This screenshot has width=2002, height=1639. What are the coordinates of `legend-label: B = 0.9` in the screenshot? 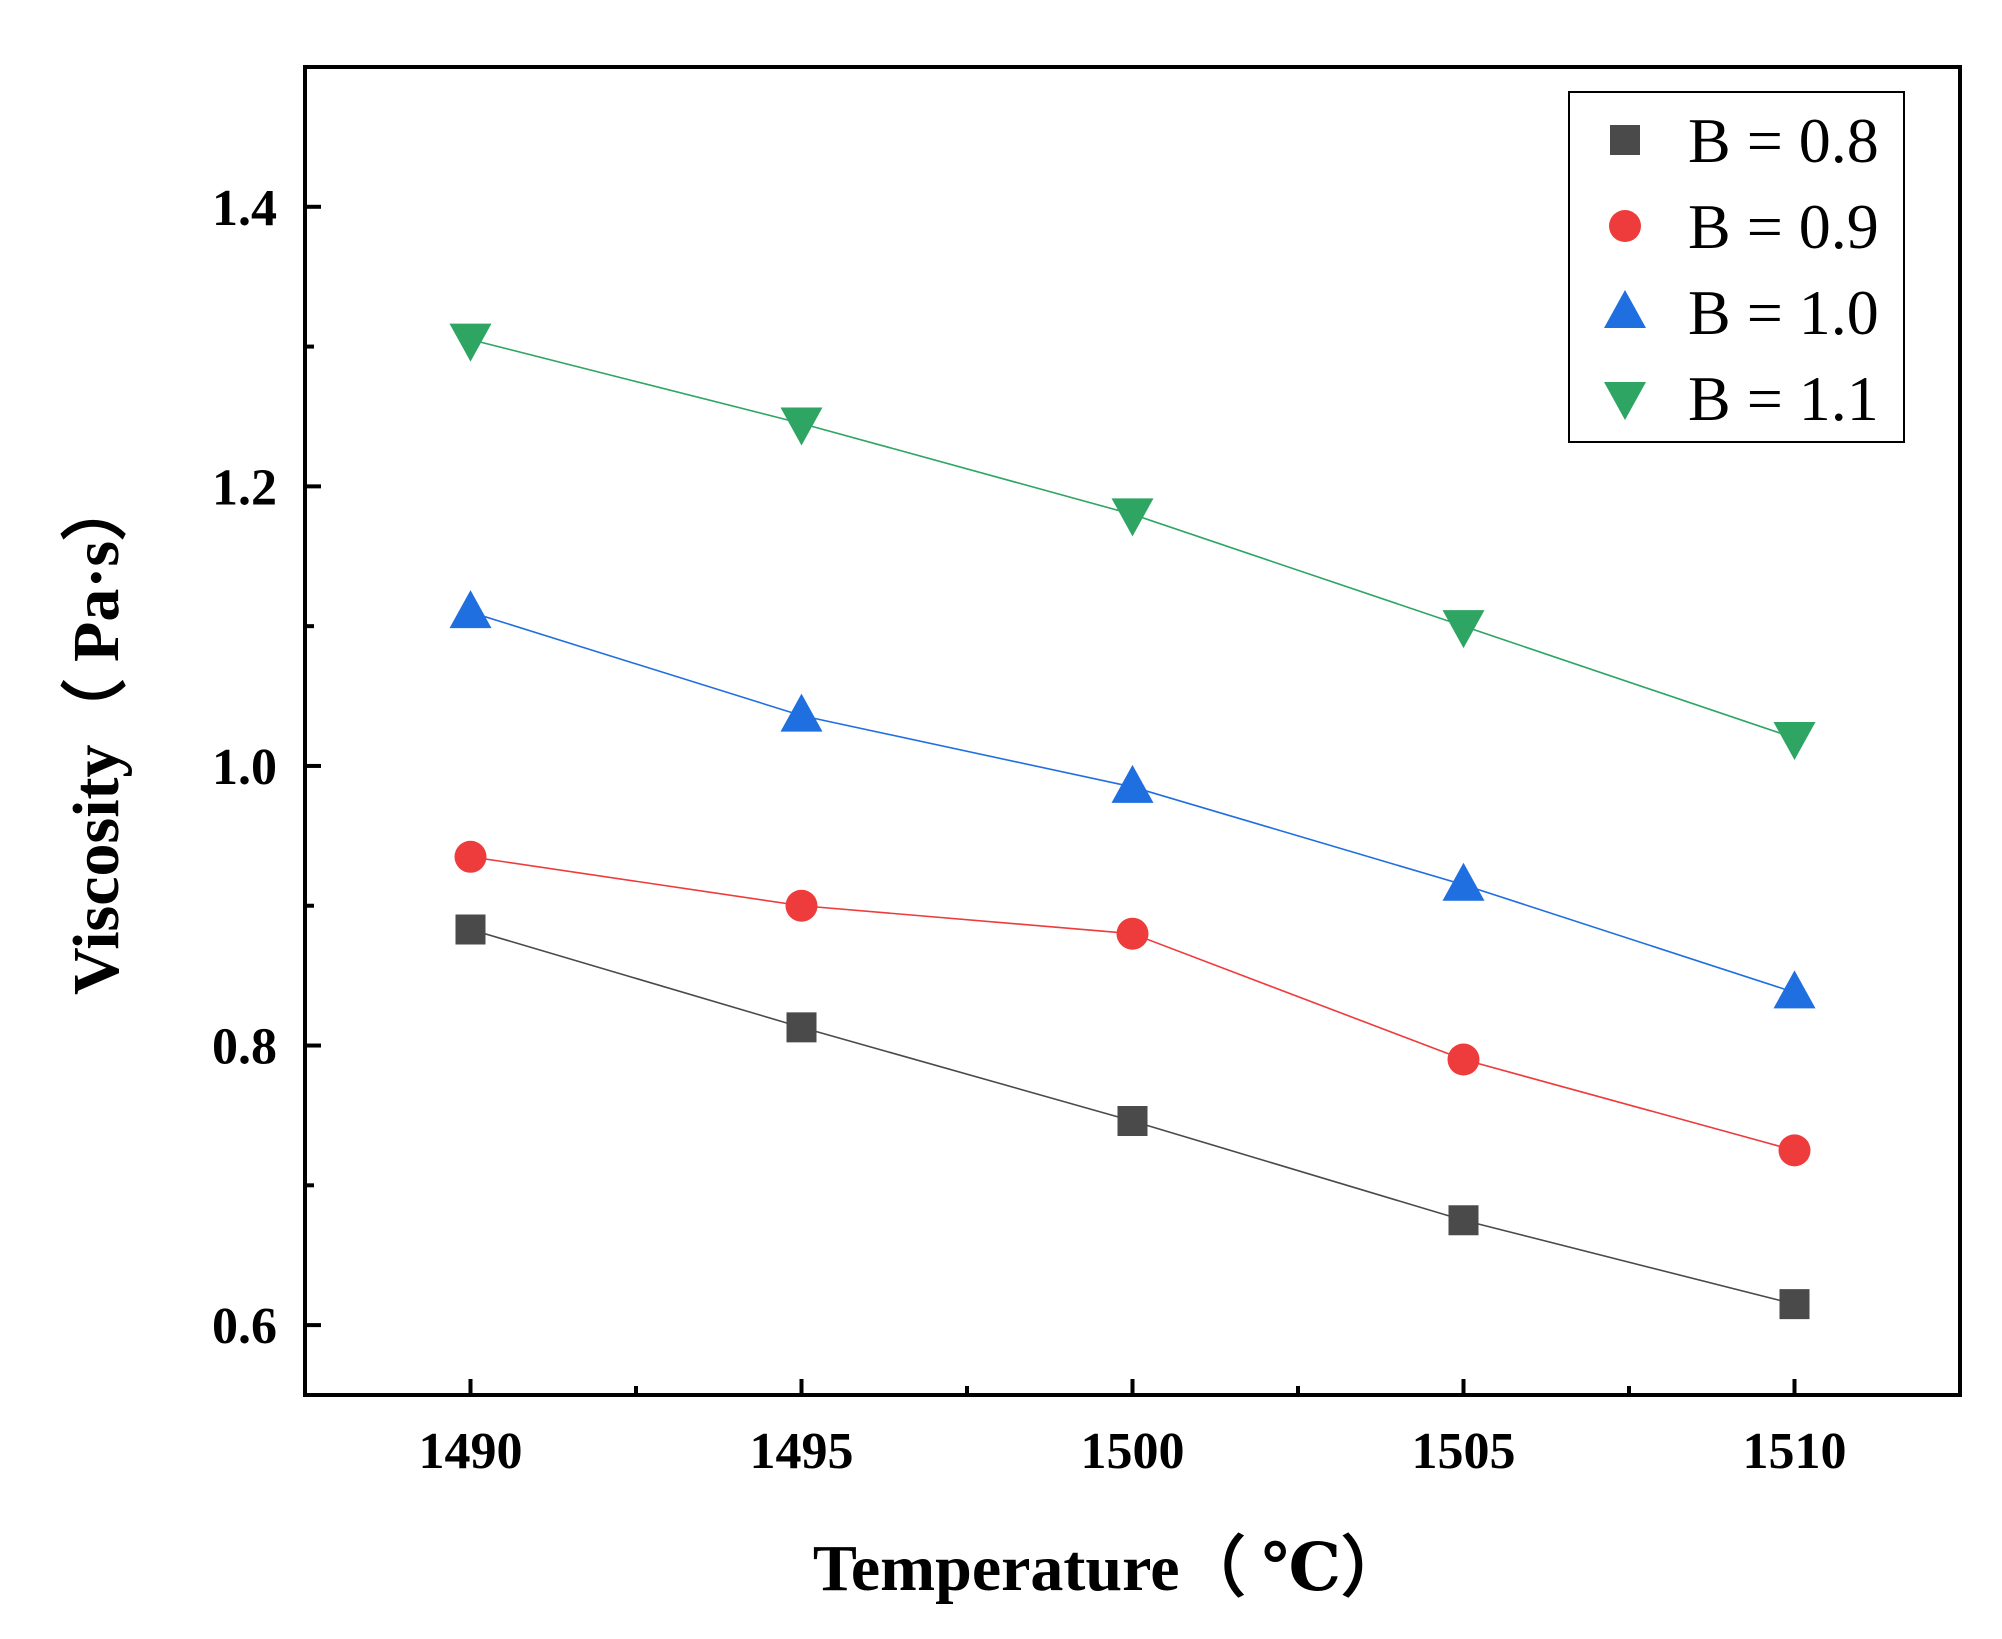 It's located at (1783, 226).